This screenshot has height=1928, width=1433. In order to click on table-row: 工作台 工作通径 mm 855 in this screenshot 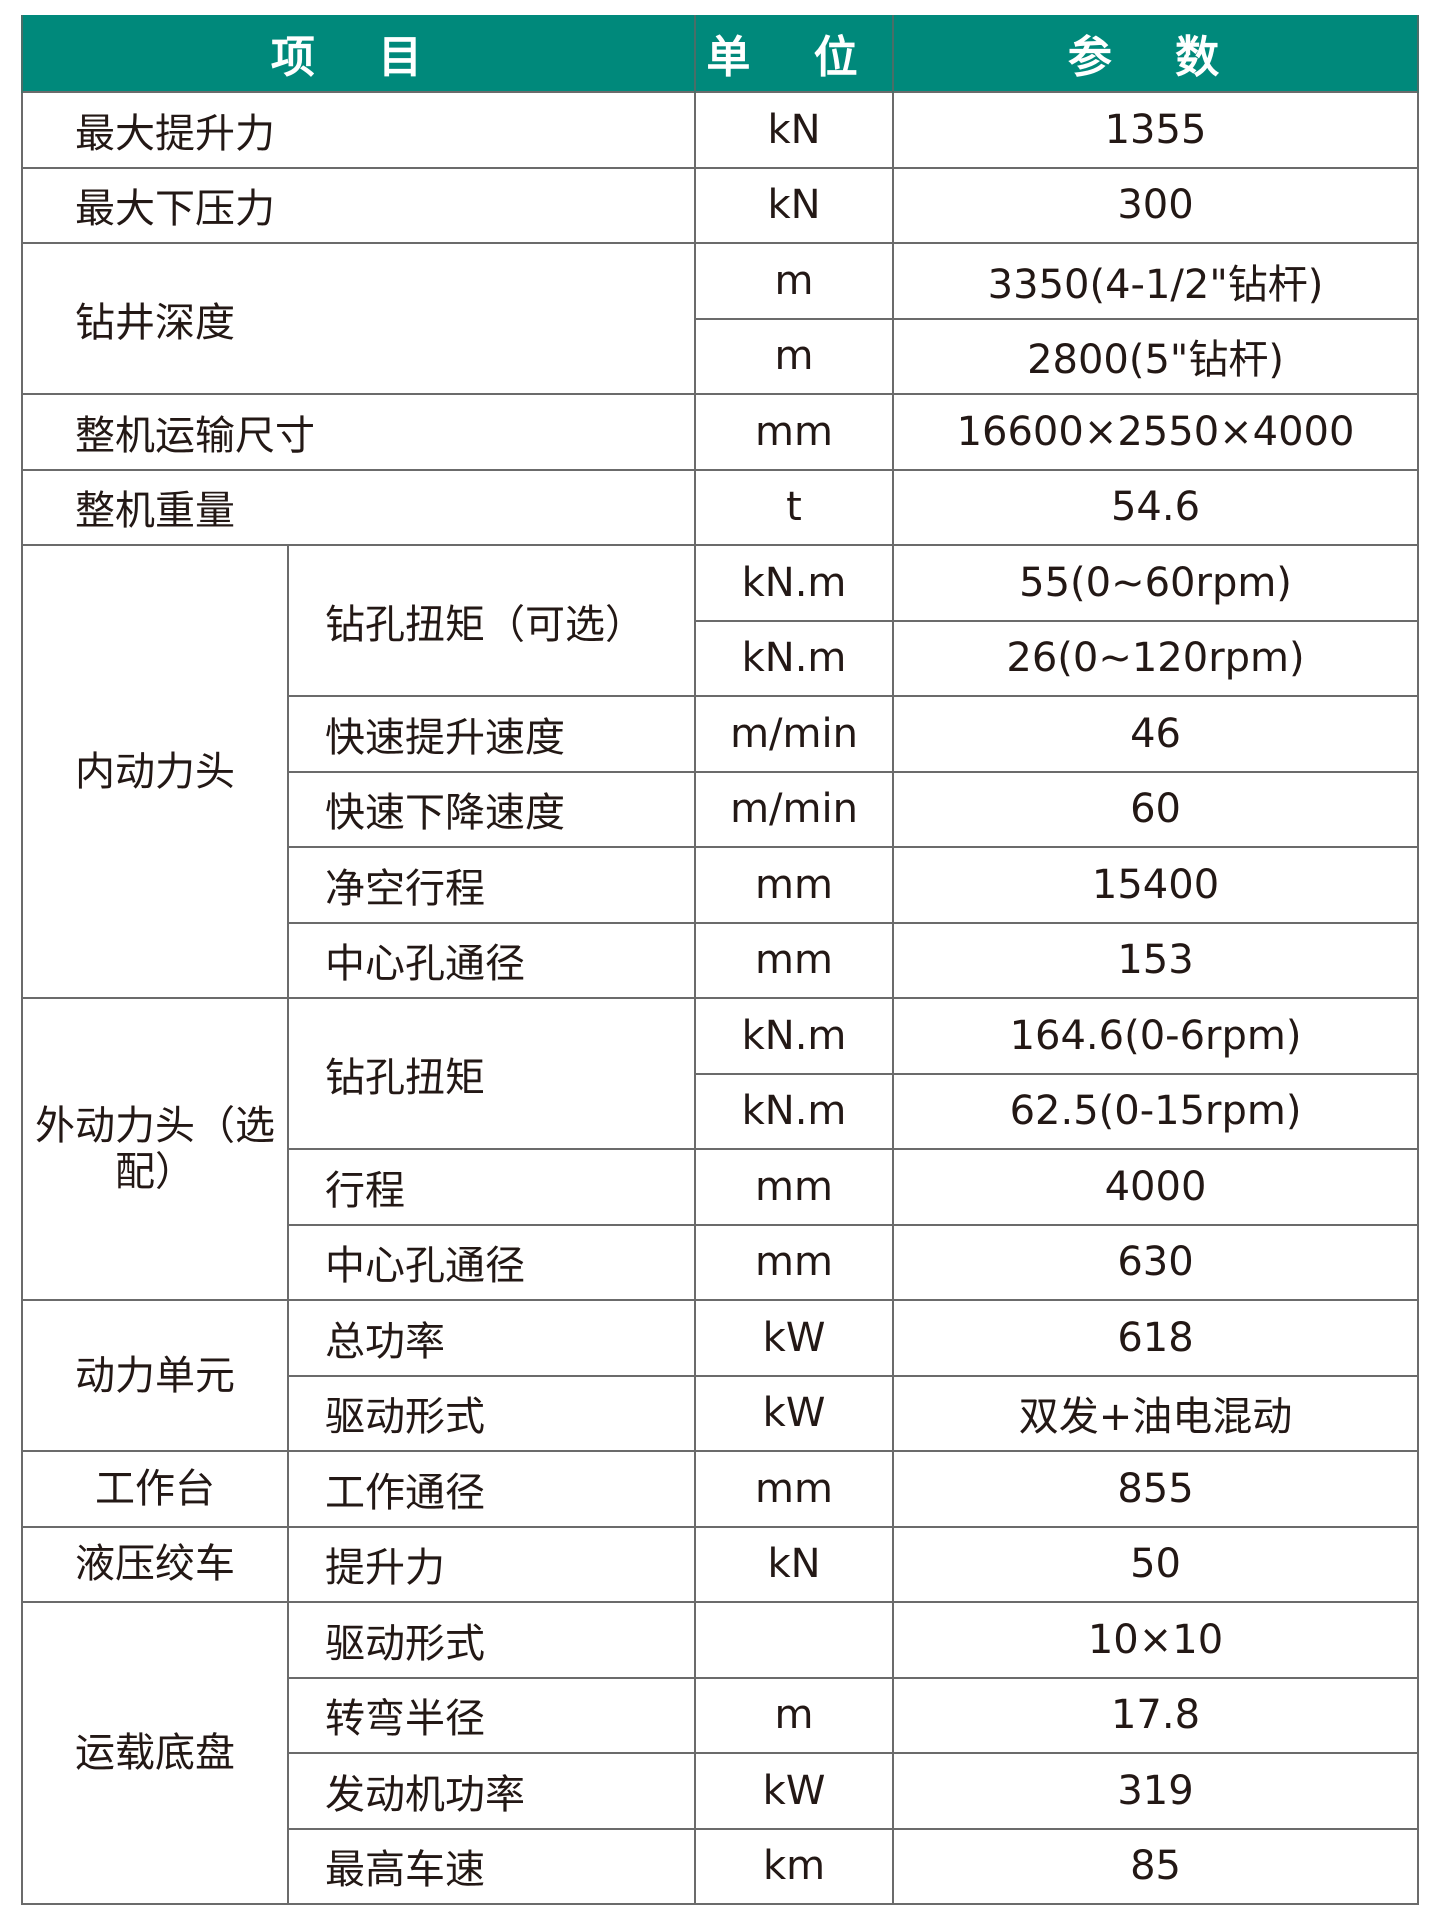, I will do `click(720, 1489)`.